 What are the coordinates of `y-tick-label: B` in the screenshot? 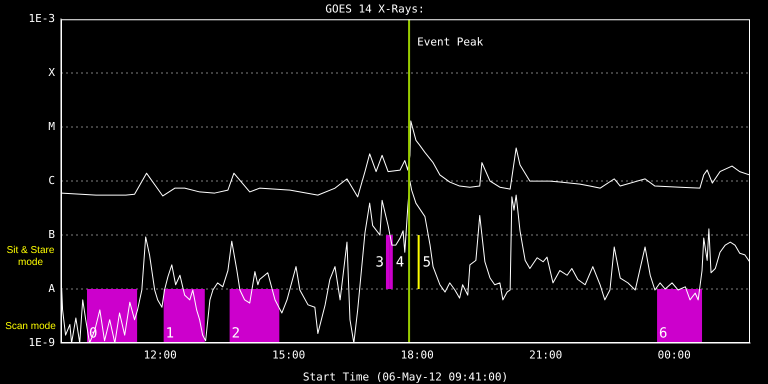 It's located at (52, 234).